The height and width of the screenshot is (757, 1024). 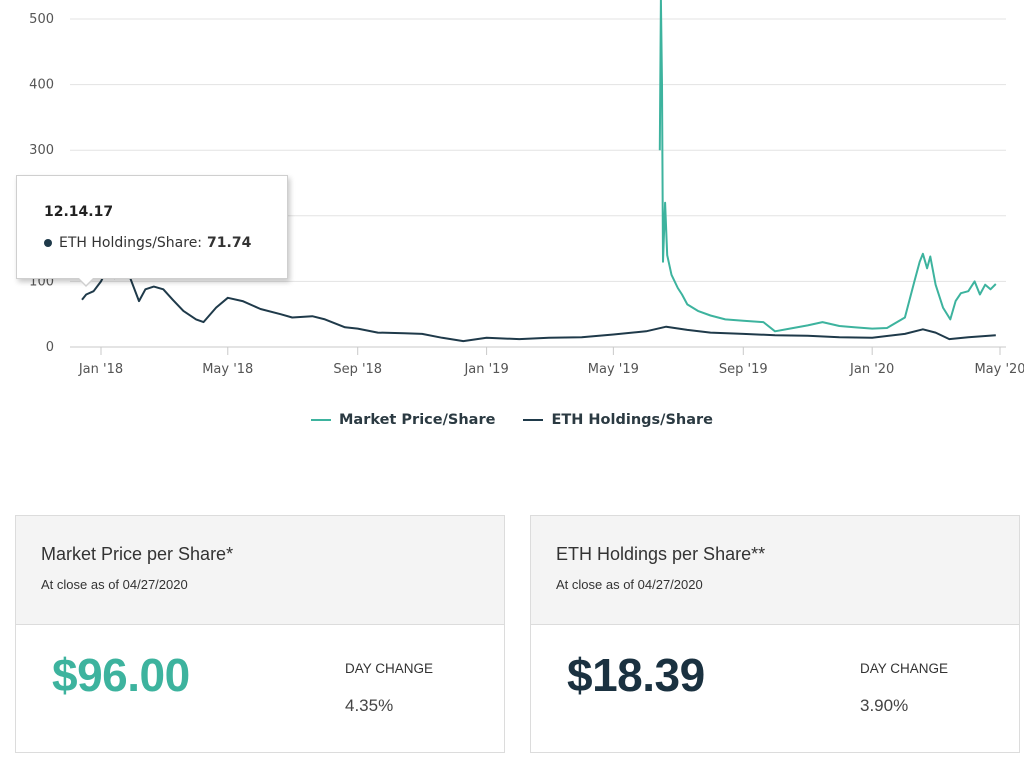 What do you see at coordinates (227, 369) in the screenshot?
I see `x-tick-label: May '18` at bounding box center [227, 369].